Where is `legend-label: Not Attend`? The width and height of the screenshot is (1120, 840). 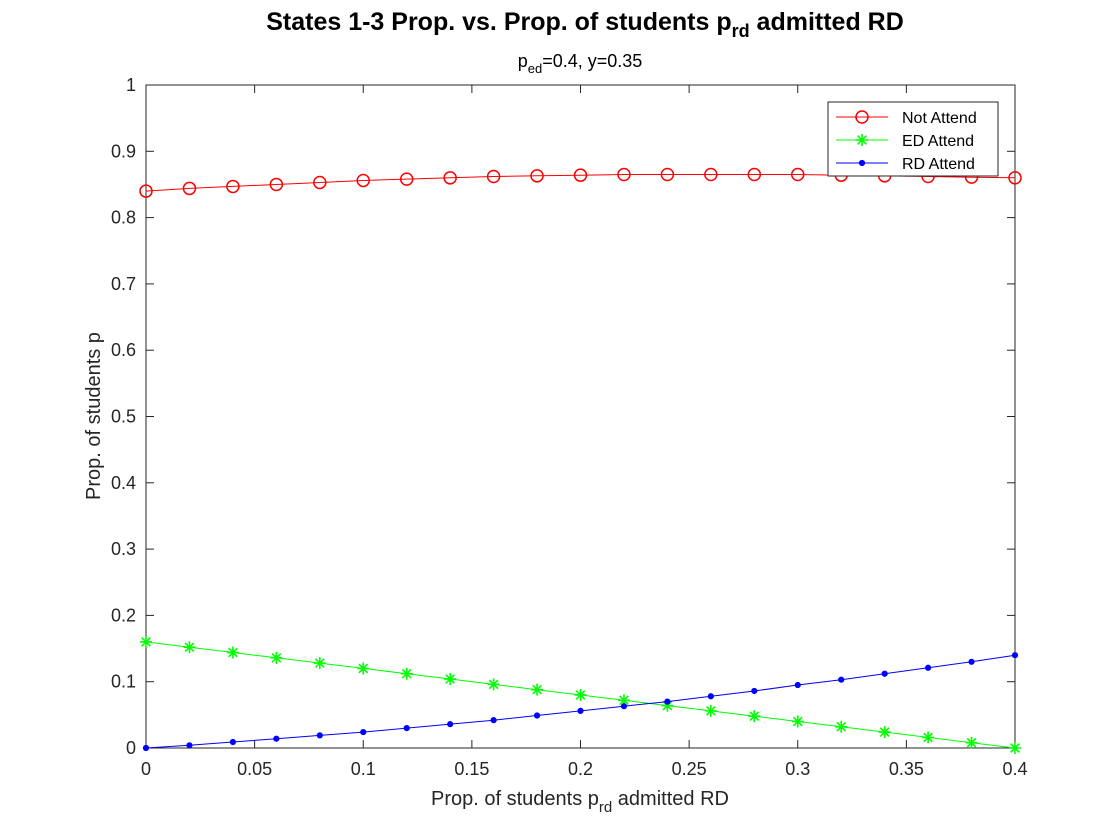 legend-label: Not Attend is located at coordinates (939, 118).